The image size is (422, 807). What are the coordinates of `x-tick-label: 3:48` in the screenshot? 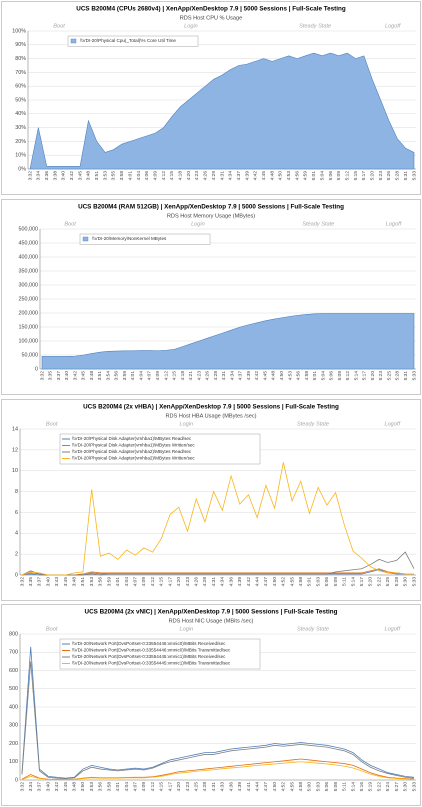 It's located at (89, 176).